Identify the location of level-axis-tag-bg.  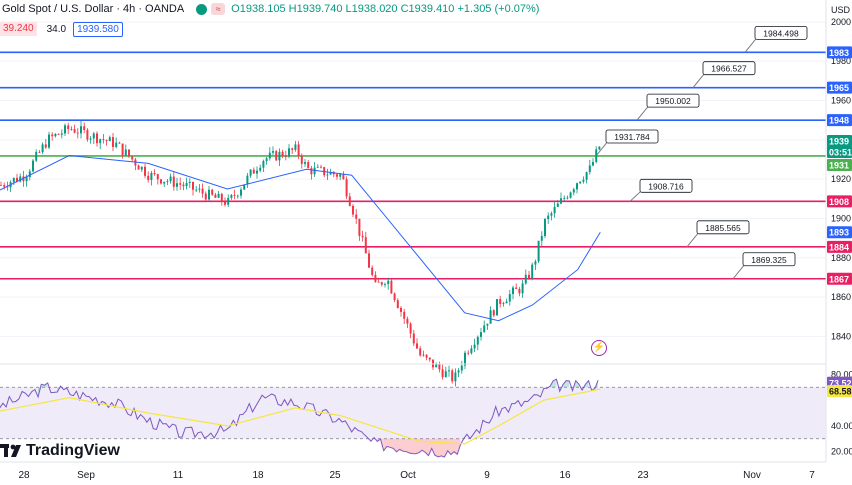
(839, 87).